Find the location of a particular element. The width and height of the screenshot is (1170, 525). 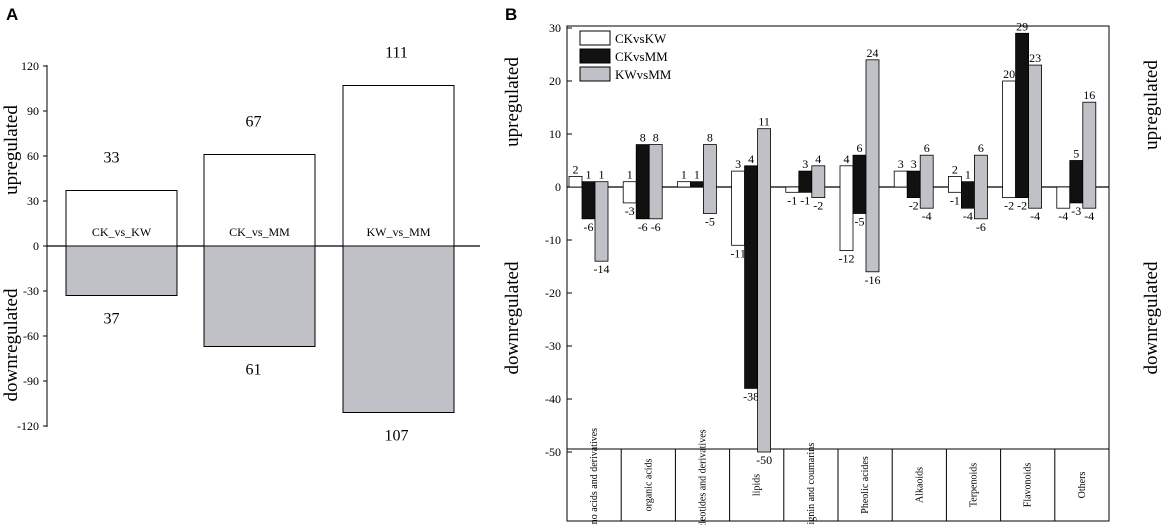

chart-b-up-label: 29 is located at coordinates (1022, 26).